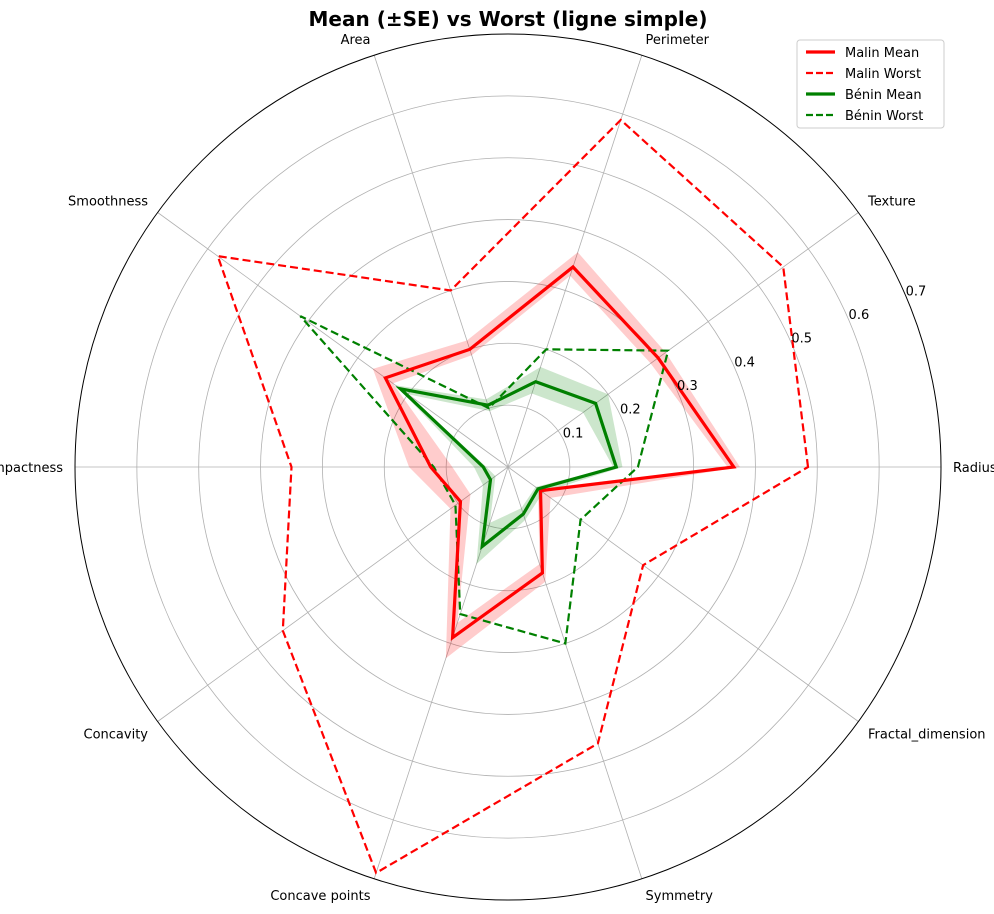 This screenshot has width=994, height=914. What do you see at coordinates (801, 339) in the screenshot?
I see `radial-tick-label: 0.5` at bounding box center [801, 339].